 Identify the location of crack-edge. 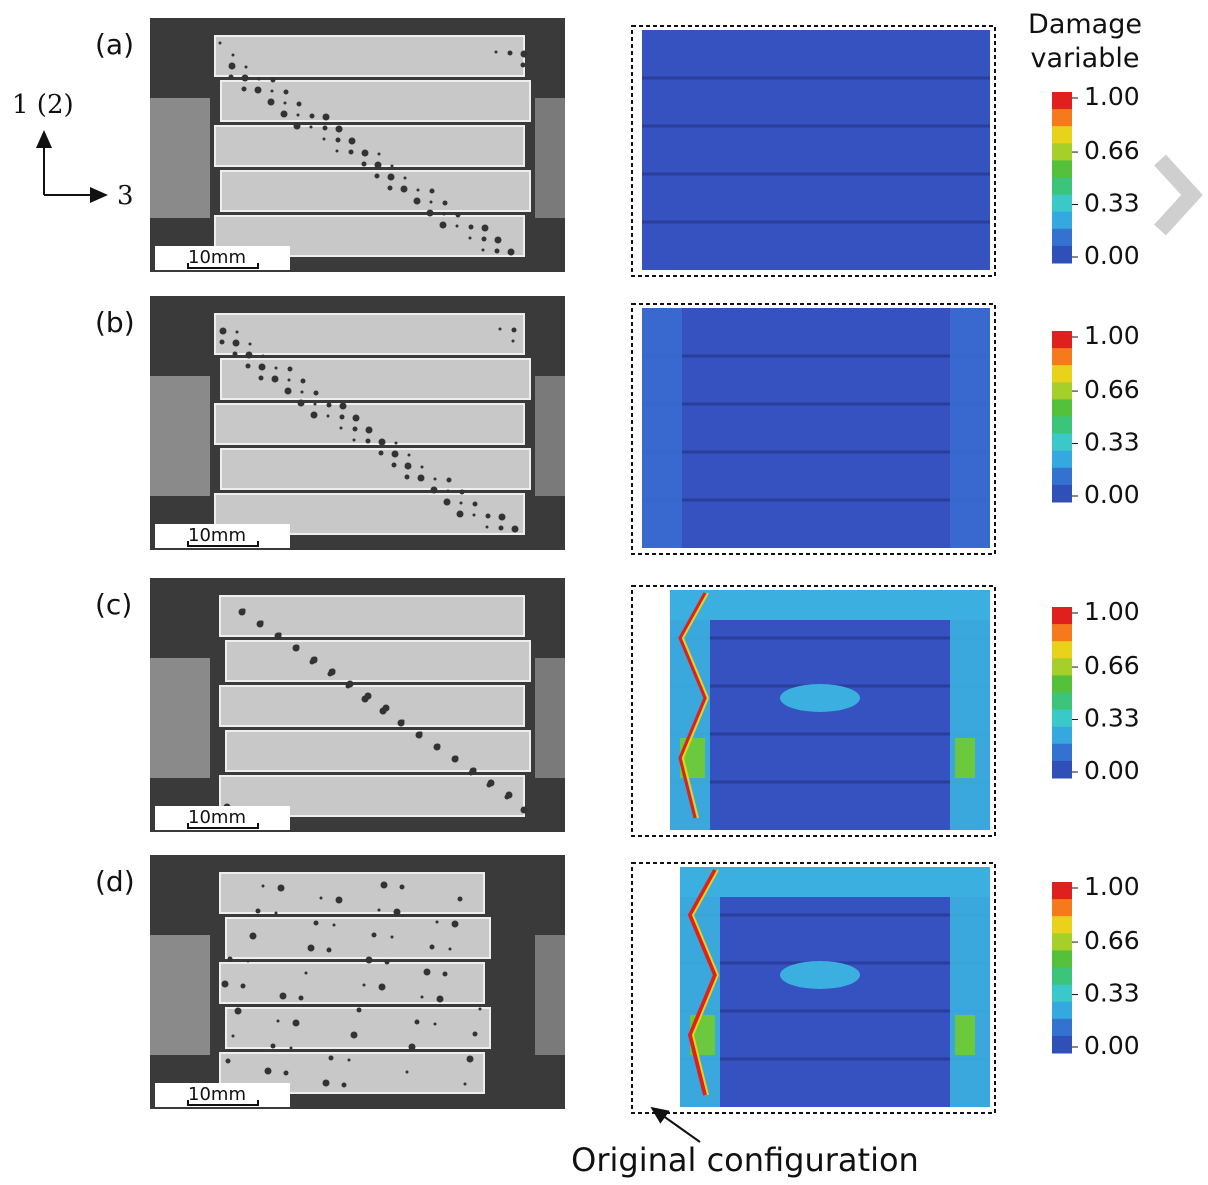
(695, 705).